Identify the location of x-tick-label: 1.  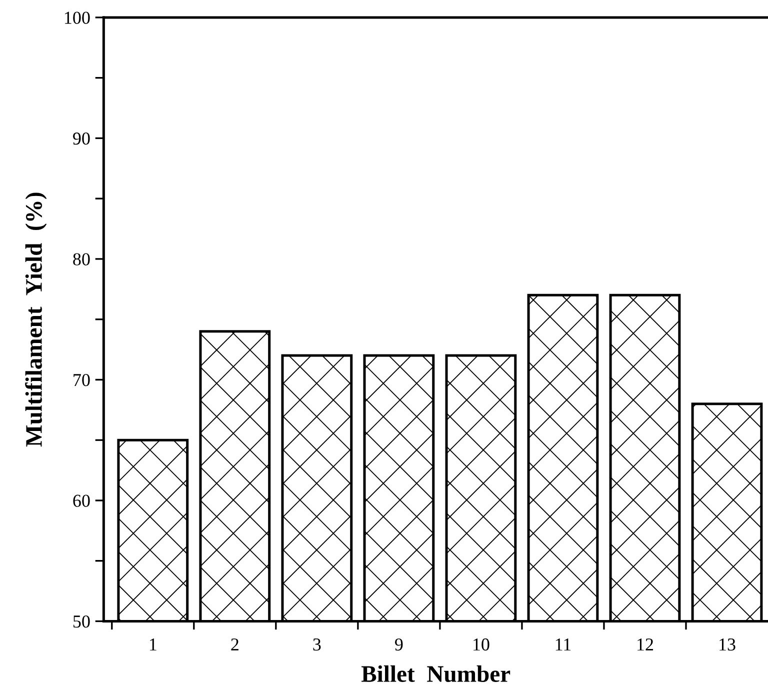
(153, 644).